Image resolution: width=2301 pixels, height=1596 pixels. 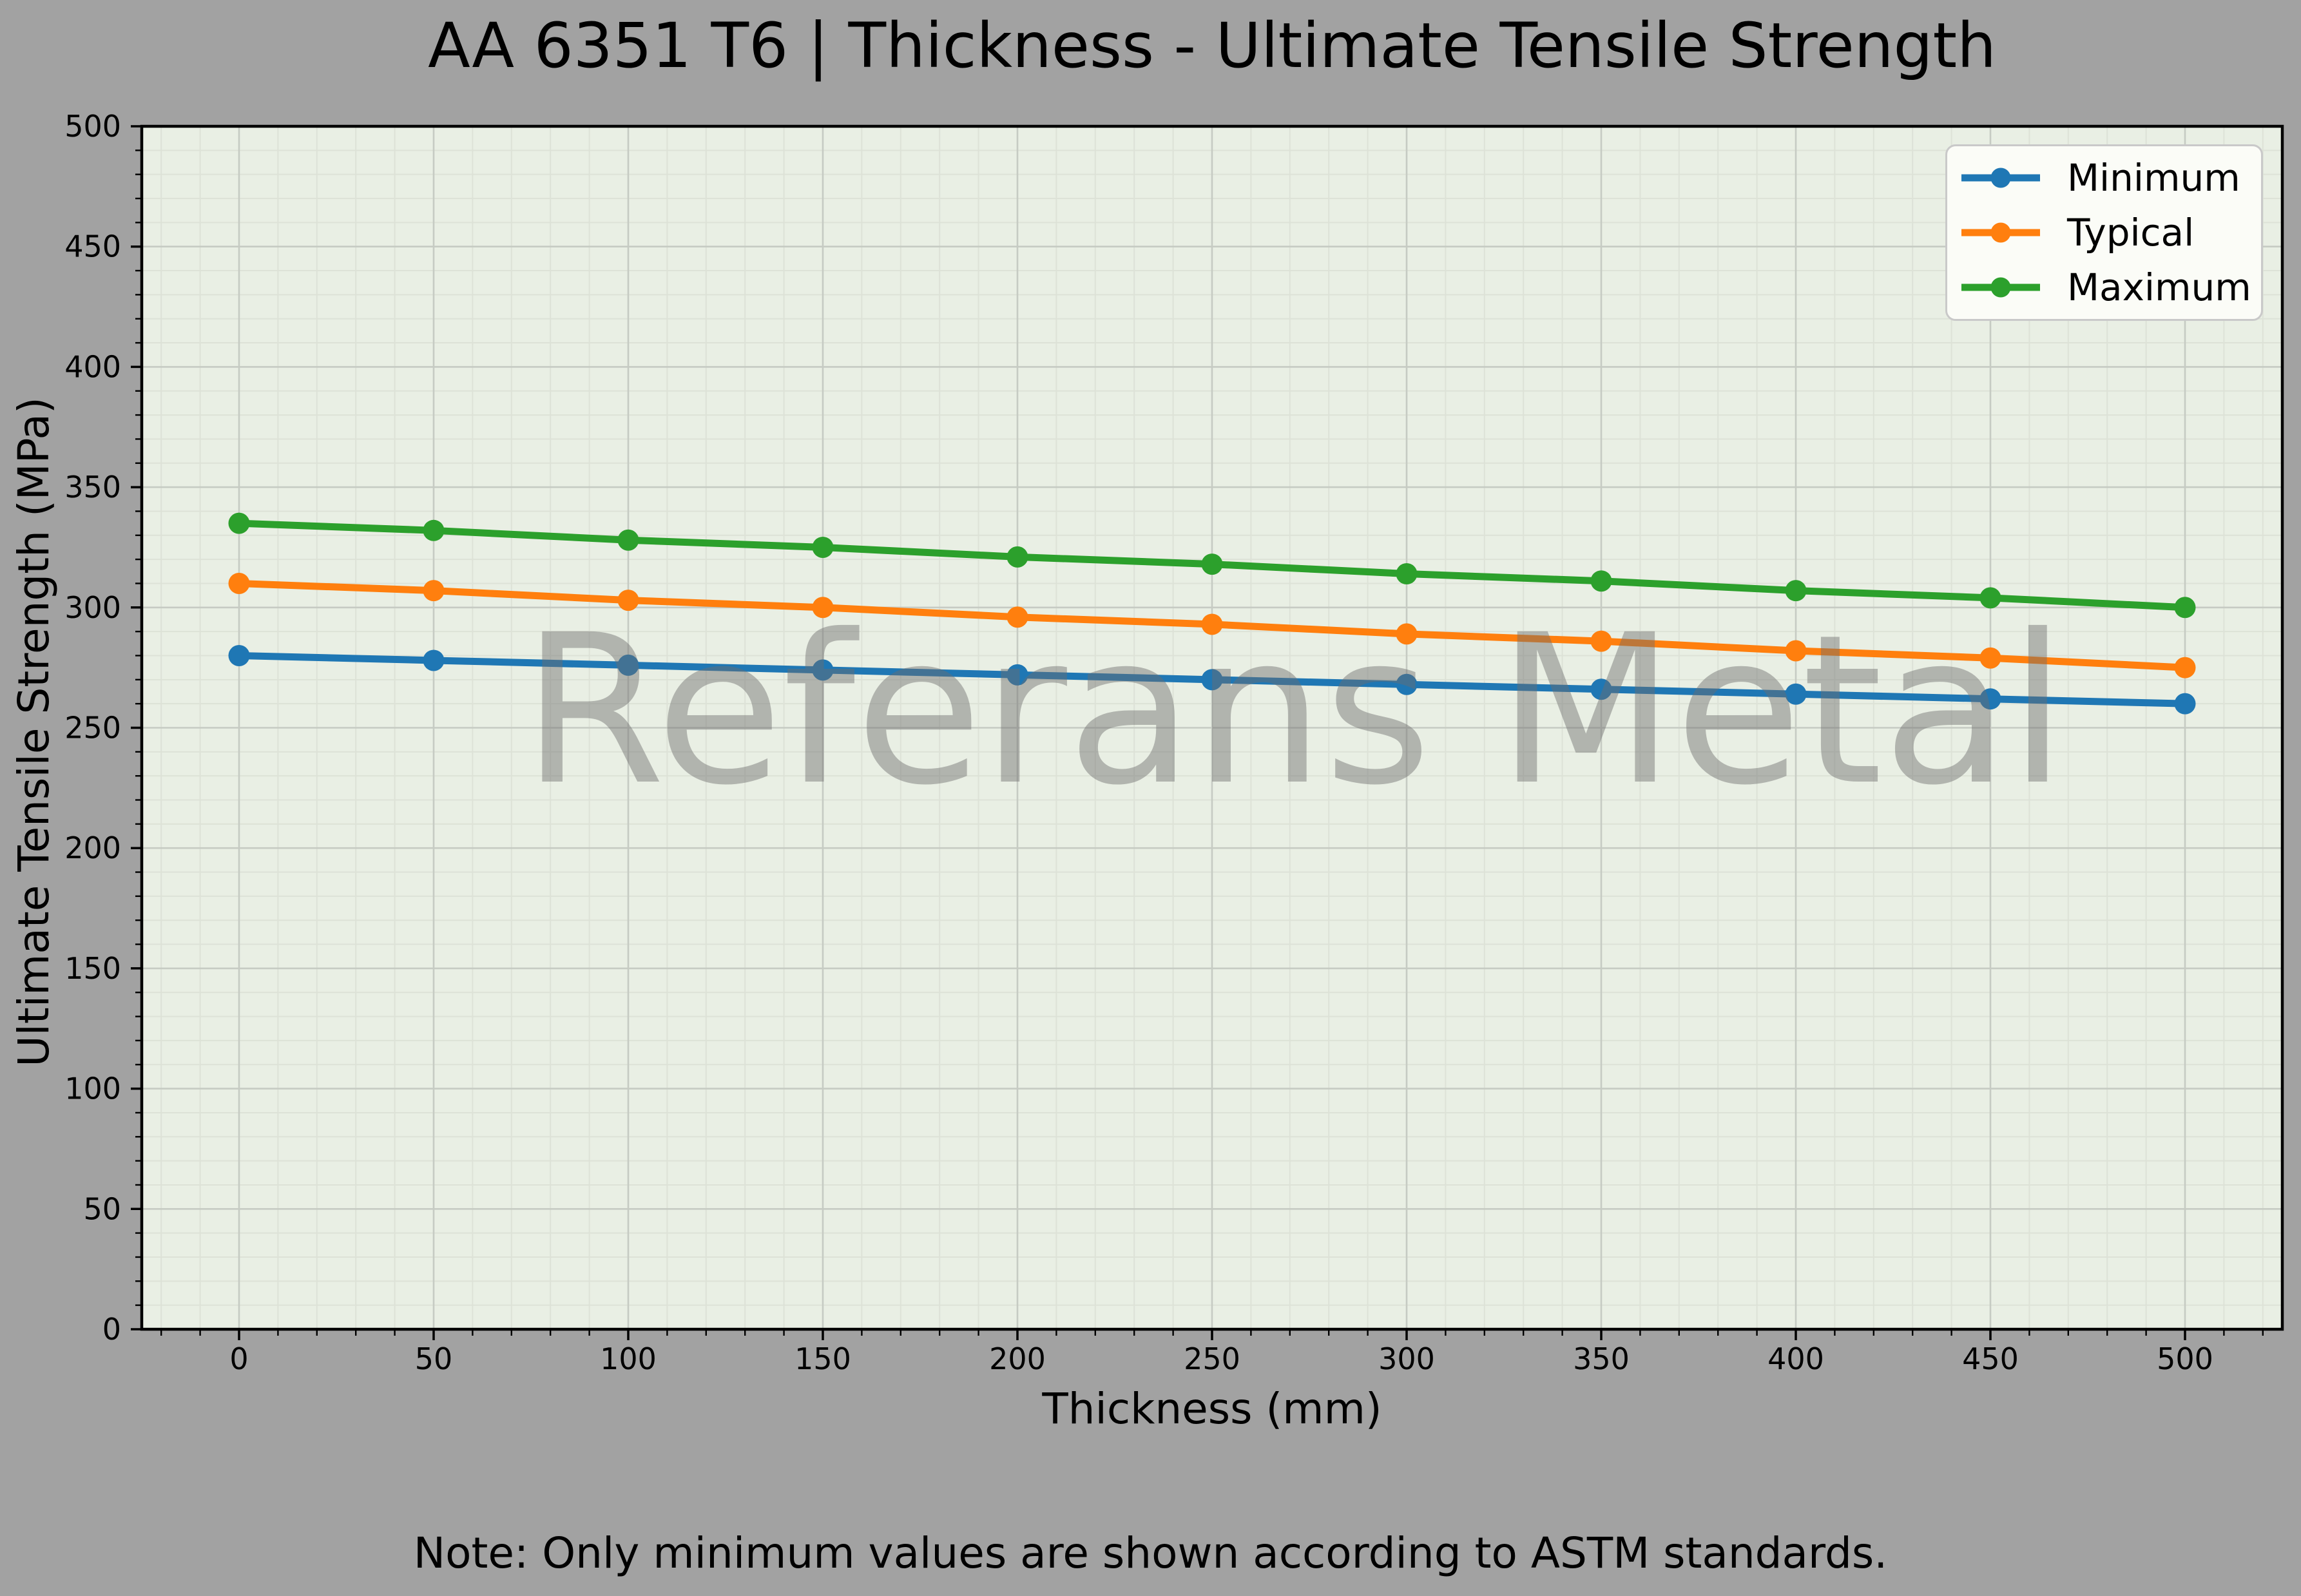 I want to click on y-tick-label: 300, so click(x=92, y=607).